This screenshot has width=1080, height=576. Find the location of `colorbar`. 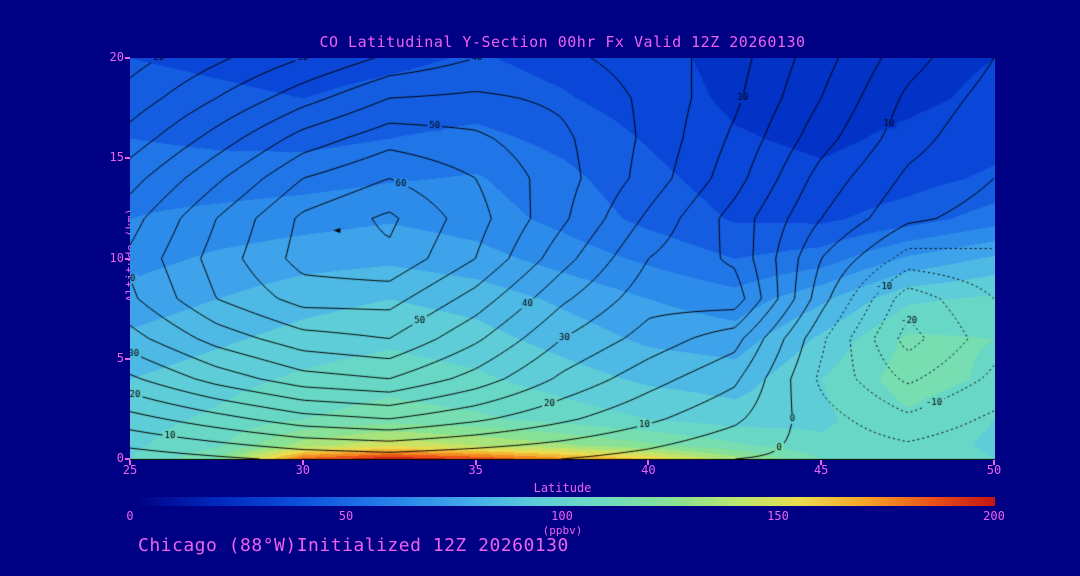

colorbar is located at coordinates (562, 501).